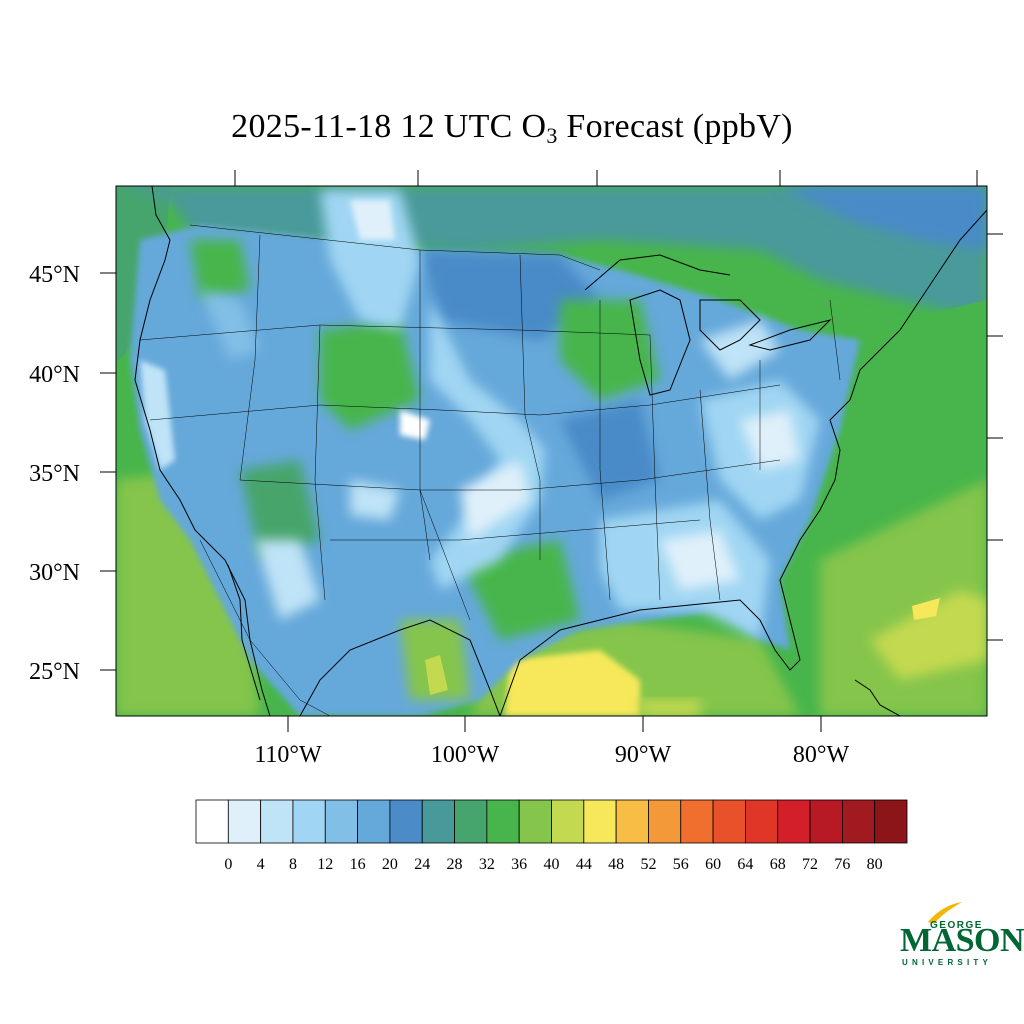 The height and width of the screenshot is (1024, 1024). Describe the element at coordinates (606, 178) in the screenshot. I see `top-ticks` at that location.